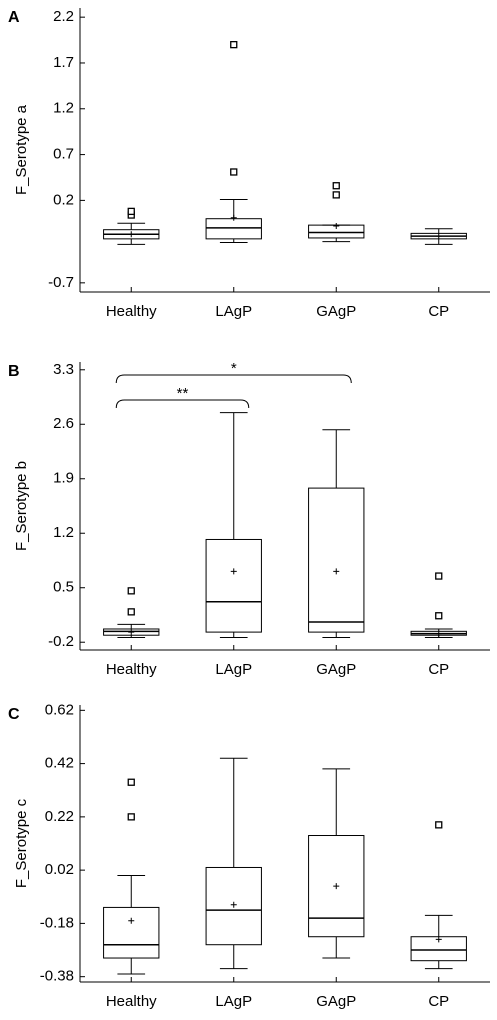 Image resolution: width=497 pixels, height=1020 pixels. I want to click on y-tick-label: 1.9, so click(63, 478).